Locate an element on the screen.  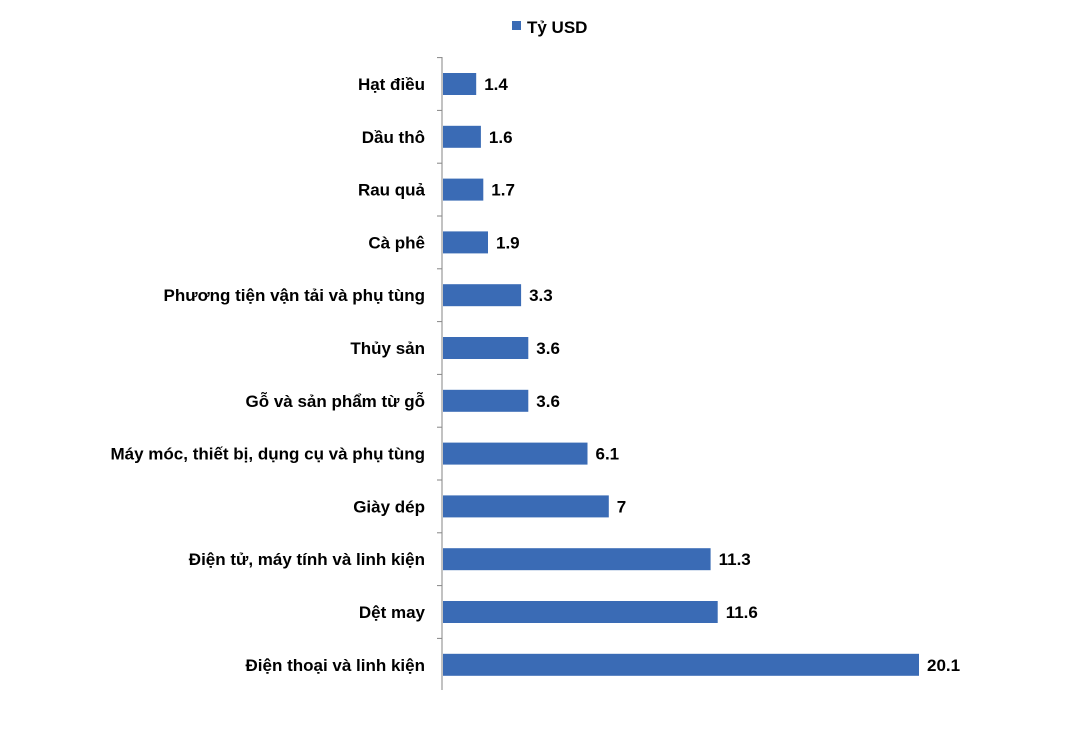
category-label: Máy móc, thiết bị, dụng cụ và phụ tùng is located at coordinates (268, 454).